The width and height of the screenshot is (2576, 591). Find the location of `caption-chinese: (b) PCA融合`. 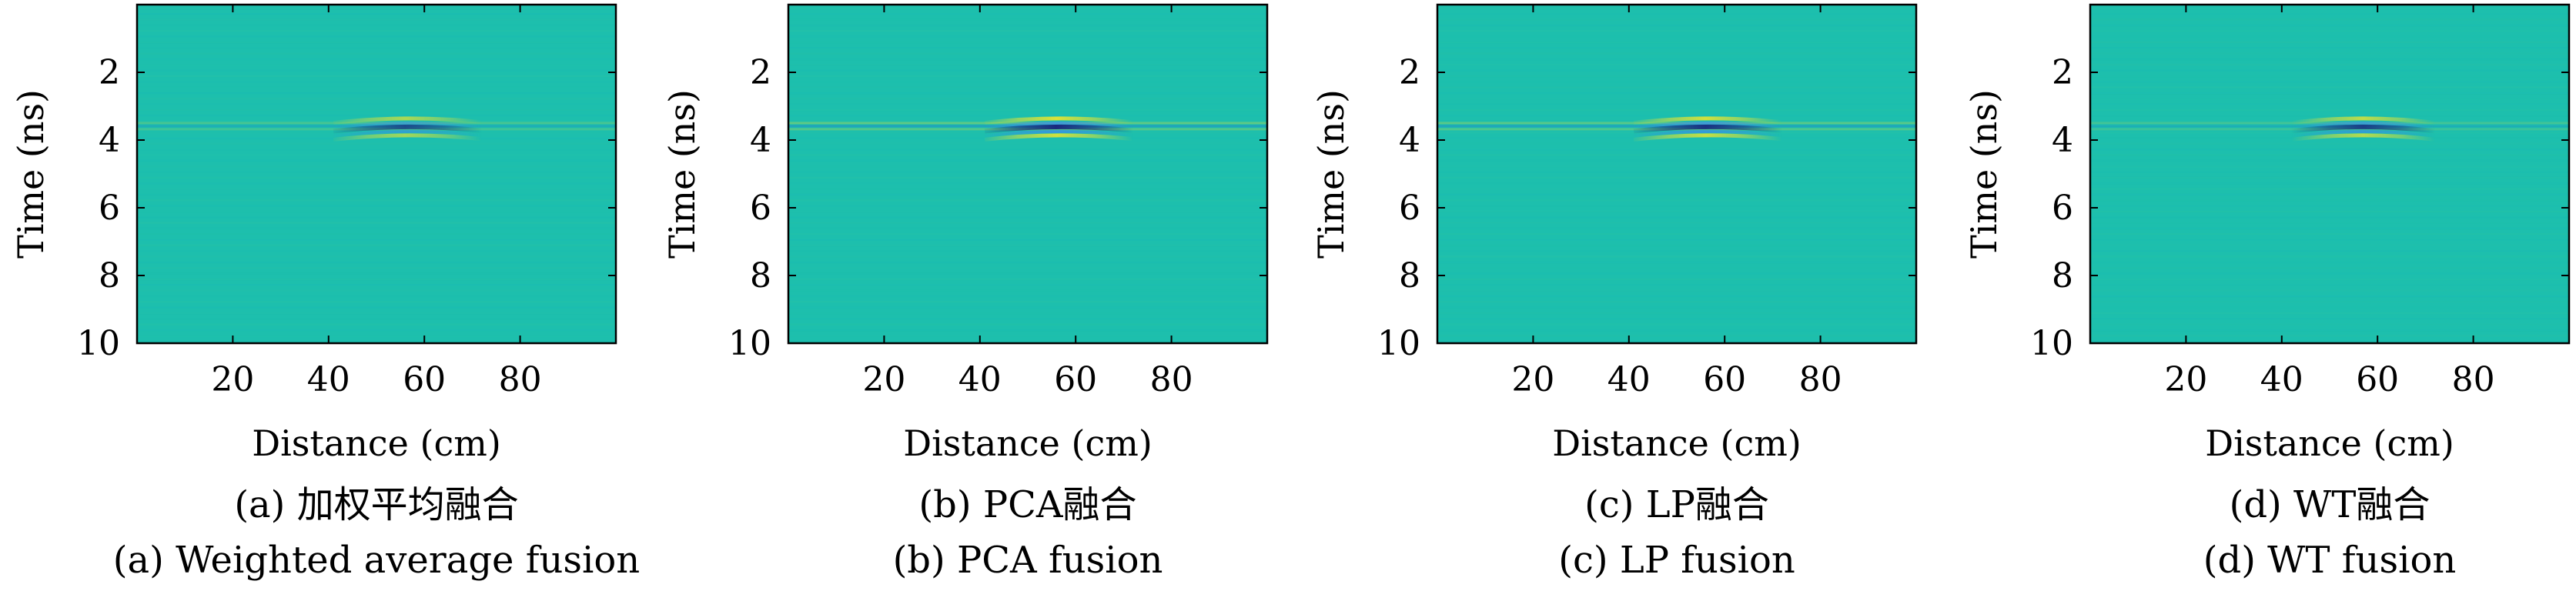

caption-chinese: (b) PCA融合 is located at coordinates (1027, 504).